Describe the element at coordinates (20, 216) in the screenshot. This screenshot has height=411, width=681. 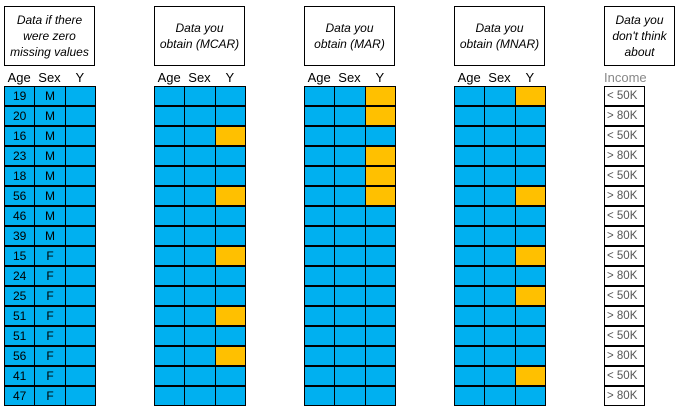
I see `data-cell: 46` at that location.